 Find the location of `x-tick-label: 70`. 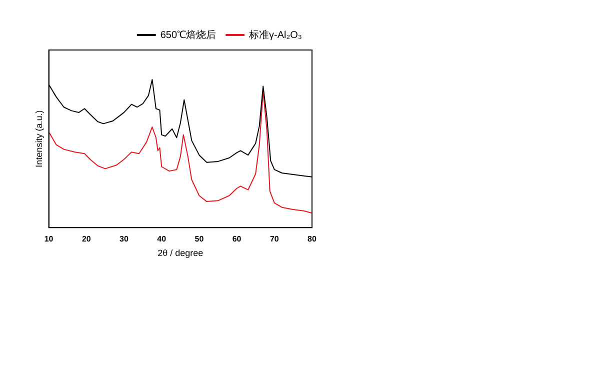

x-tick-label: 70 is located at coordinates (275, 239).